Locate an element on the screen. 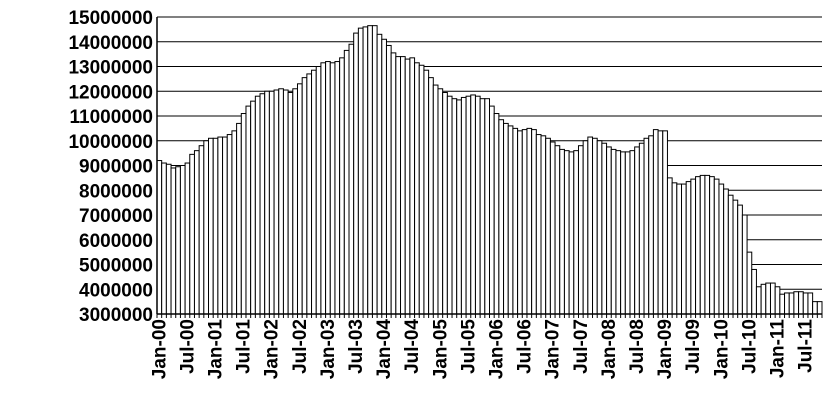  x-tick-label: Jan-06 is located at coordinates (497, 349).